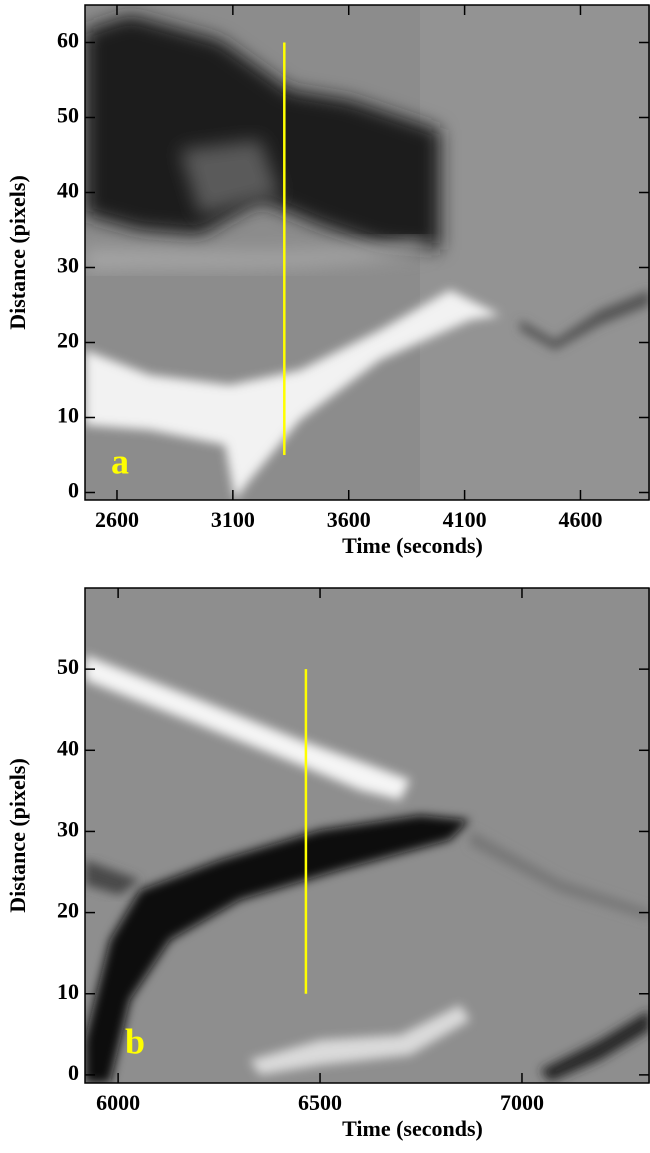 The image size is (650, 1153). I want to click on panel-label: b, so click(135, 1041).